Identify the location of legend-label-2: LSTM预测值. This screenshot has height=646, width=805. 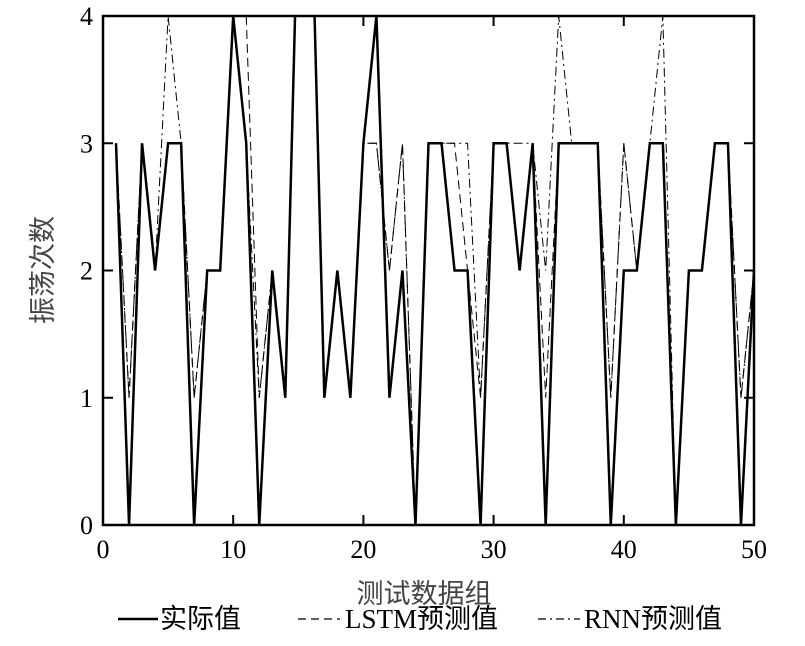
(421, 619).